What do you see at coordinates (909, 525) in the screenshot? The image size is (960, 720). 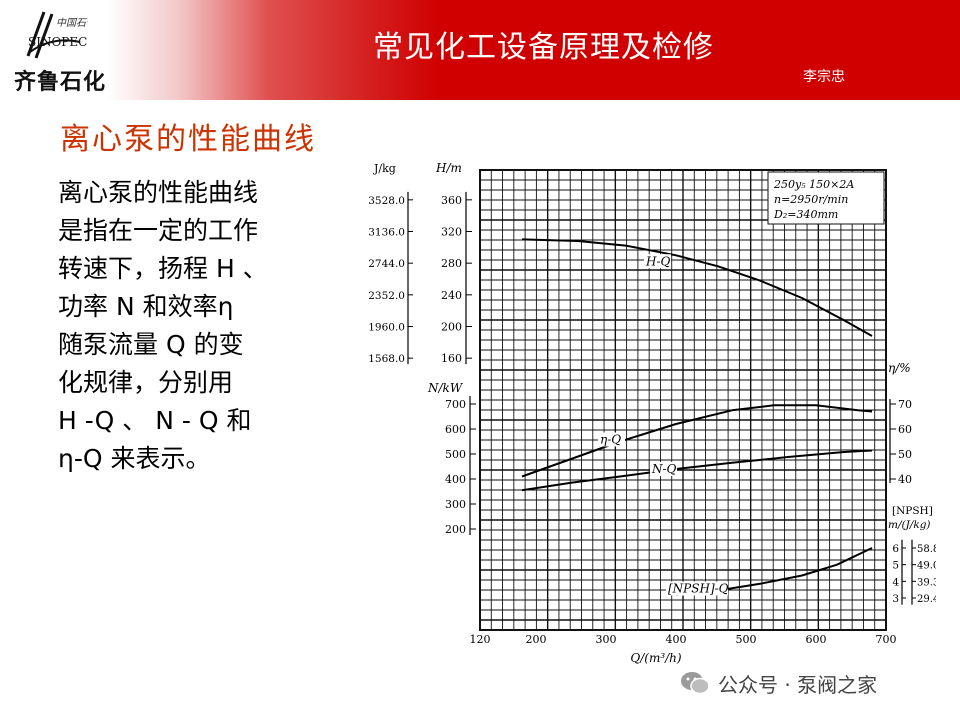 I see `axis-label-npsh-units: m/(J/kg)` at bounding box center [909, 525].